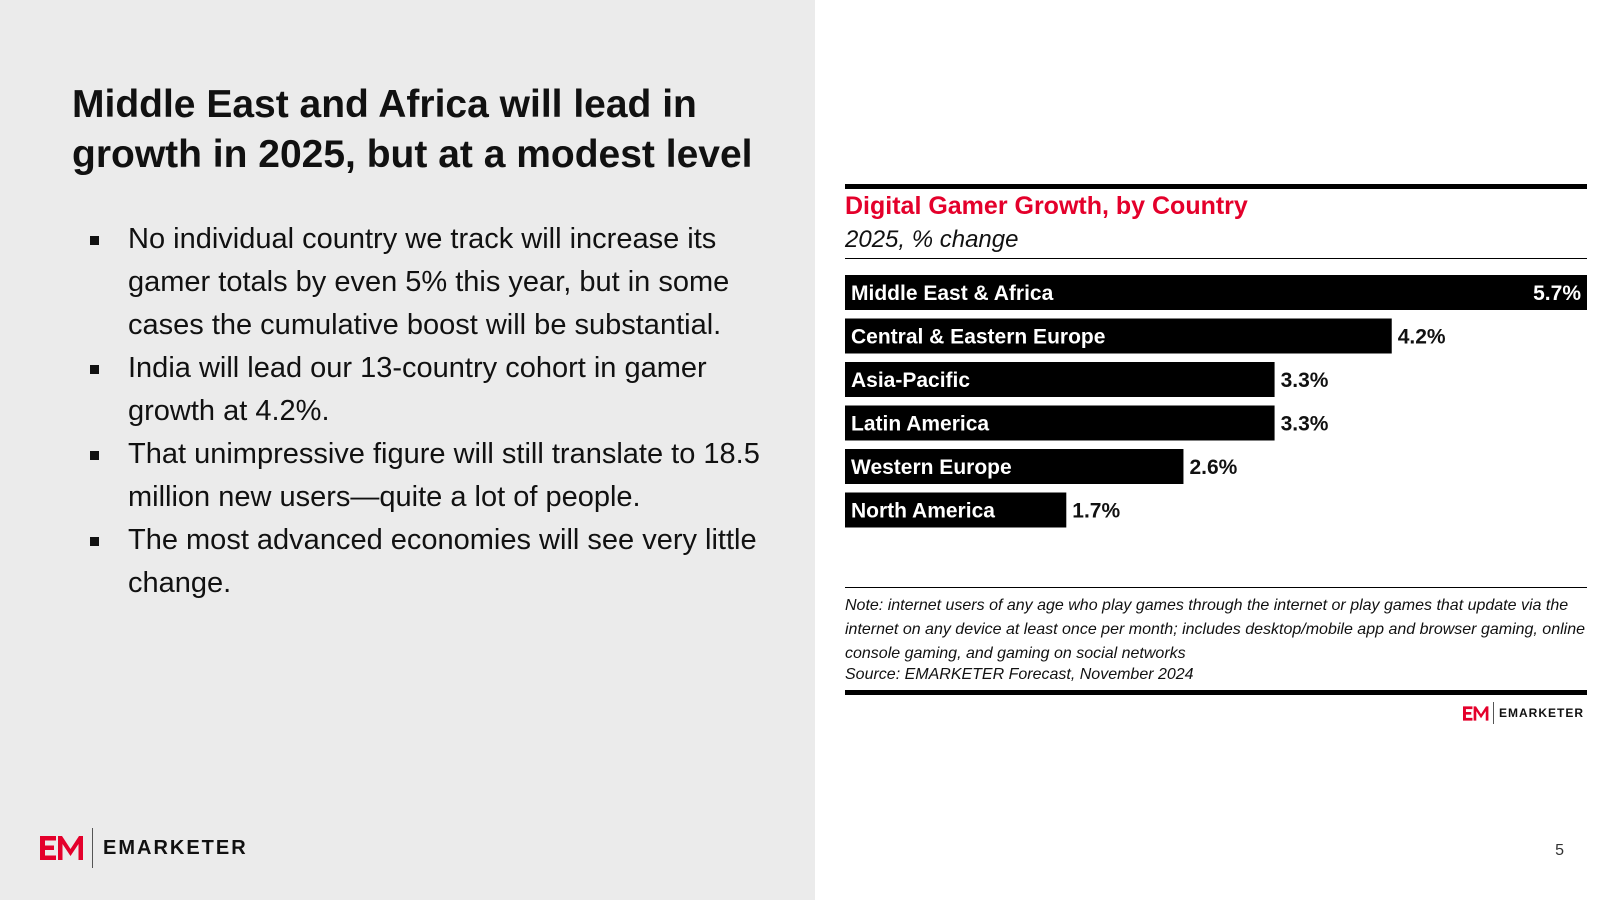  I want to click on bar-category-label: Western Europe, so click(931, 467).